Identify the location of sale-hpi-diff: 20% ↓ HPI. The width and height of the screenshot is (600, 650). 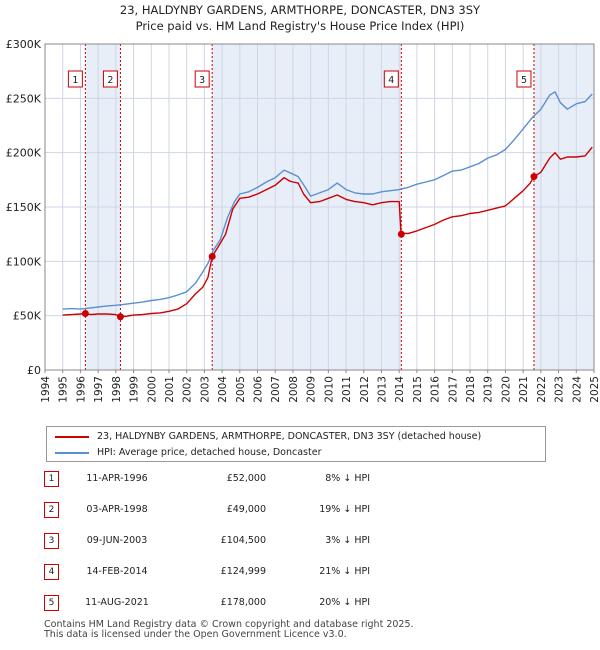
(344, 602).